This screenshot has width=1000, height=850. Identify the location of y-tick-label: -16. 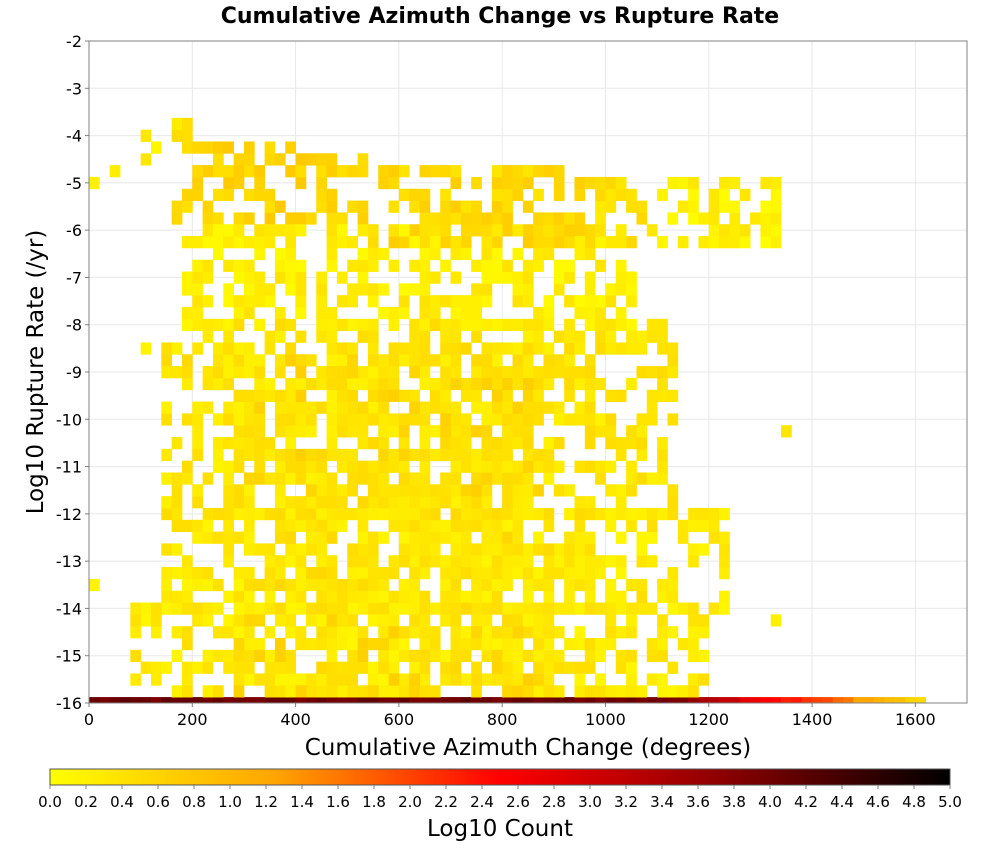
(69, 703).